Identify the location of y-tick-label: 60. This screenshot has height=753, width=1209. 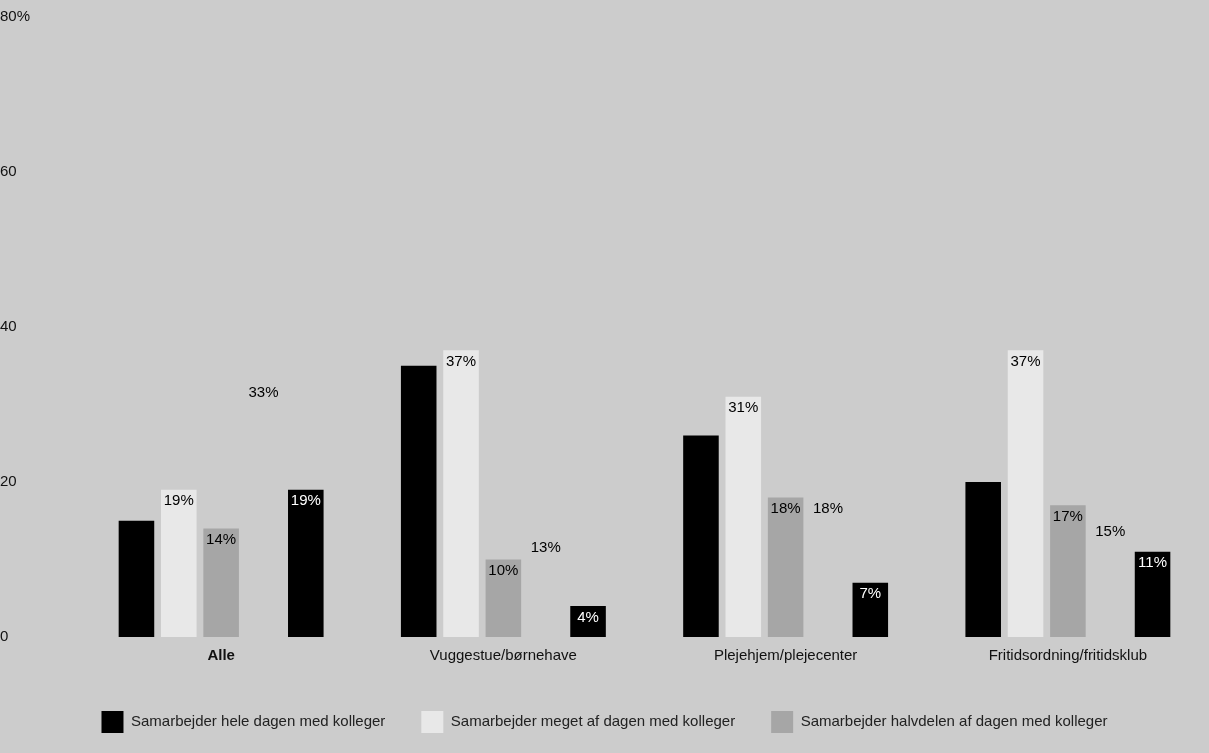
(8, 171).